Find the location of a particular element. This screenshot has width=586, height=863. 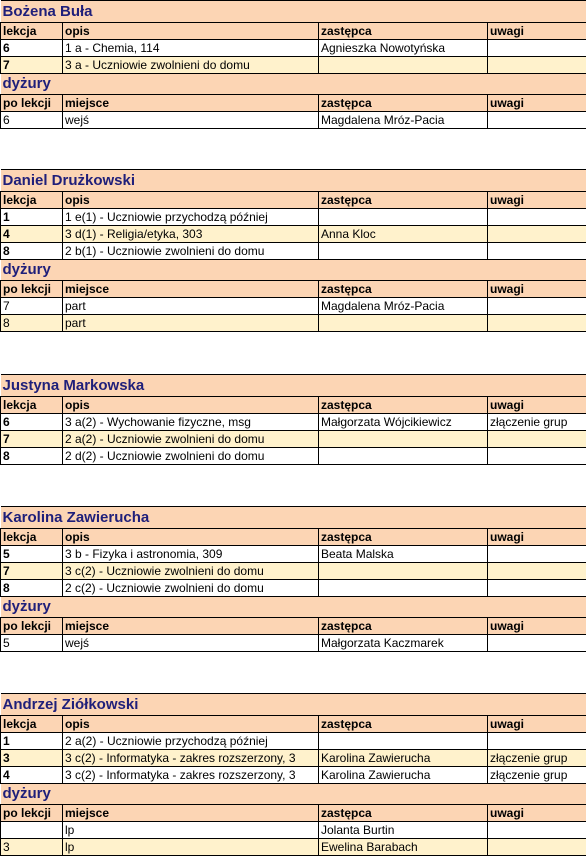

duty-substitute: Magdalena Mróz-Pacia is located at coordinates (403, 120).